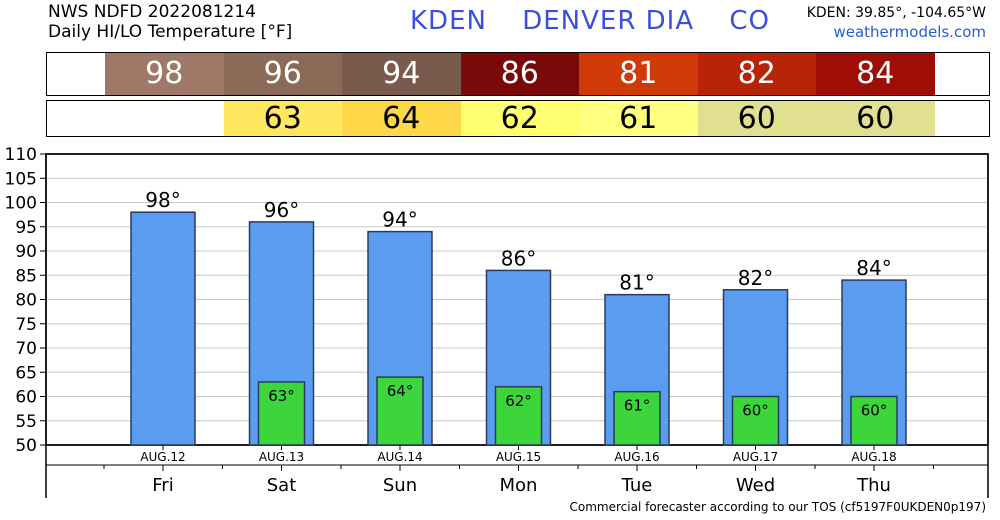 This screenshot has width=1000, height=520. What do you see at coordinates (755, 457) in the screenshot?
I see `date-label: AUG.17` at bounding box center [755, 457].